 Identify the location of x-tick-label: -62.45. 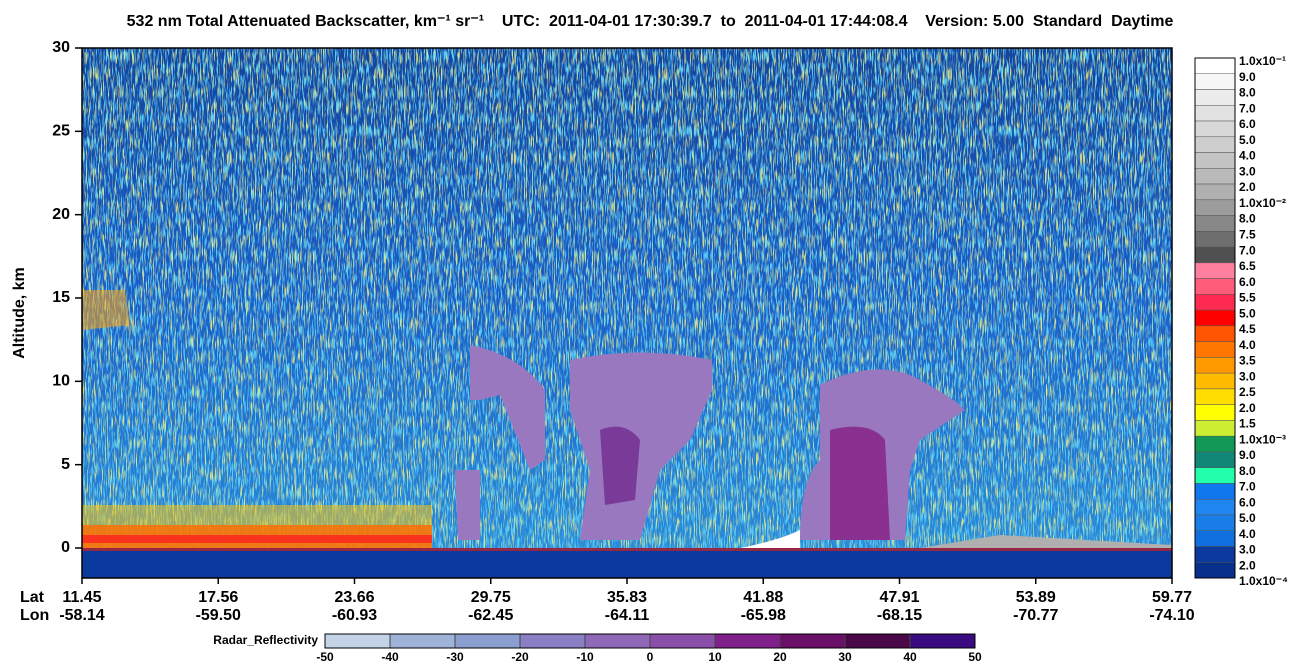
(490, 615).